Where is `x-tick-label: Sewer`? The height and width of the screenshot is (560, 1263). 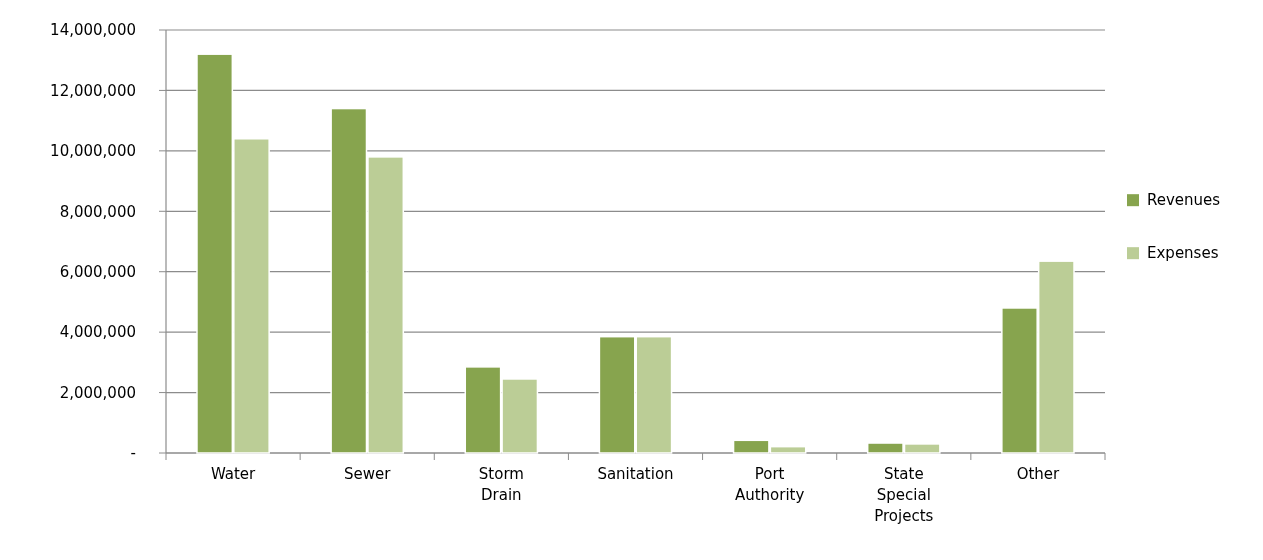
x-tick-label: Sewer is located at coordinates (368, 474).